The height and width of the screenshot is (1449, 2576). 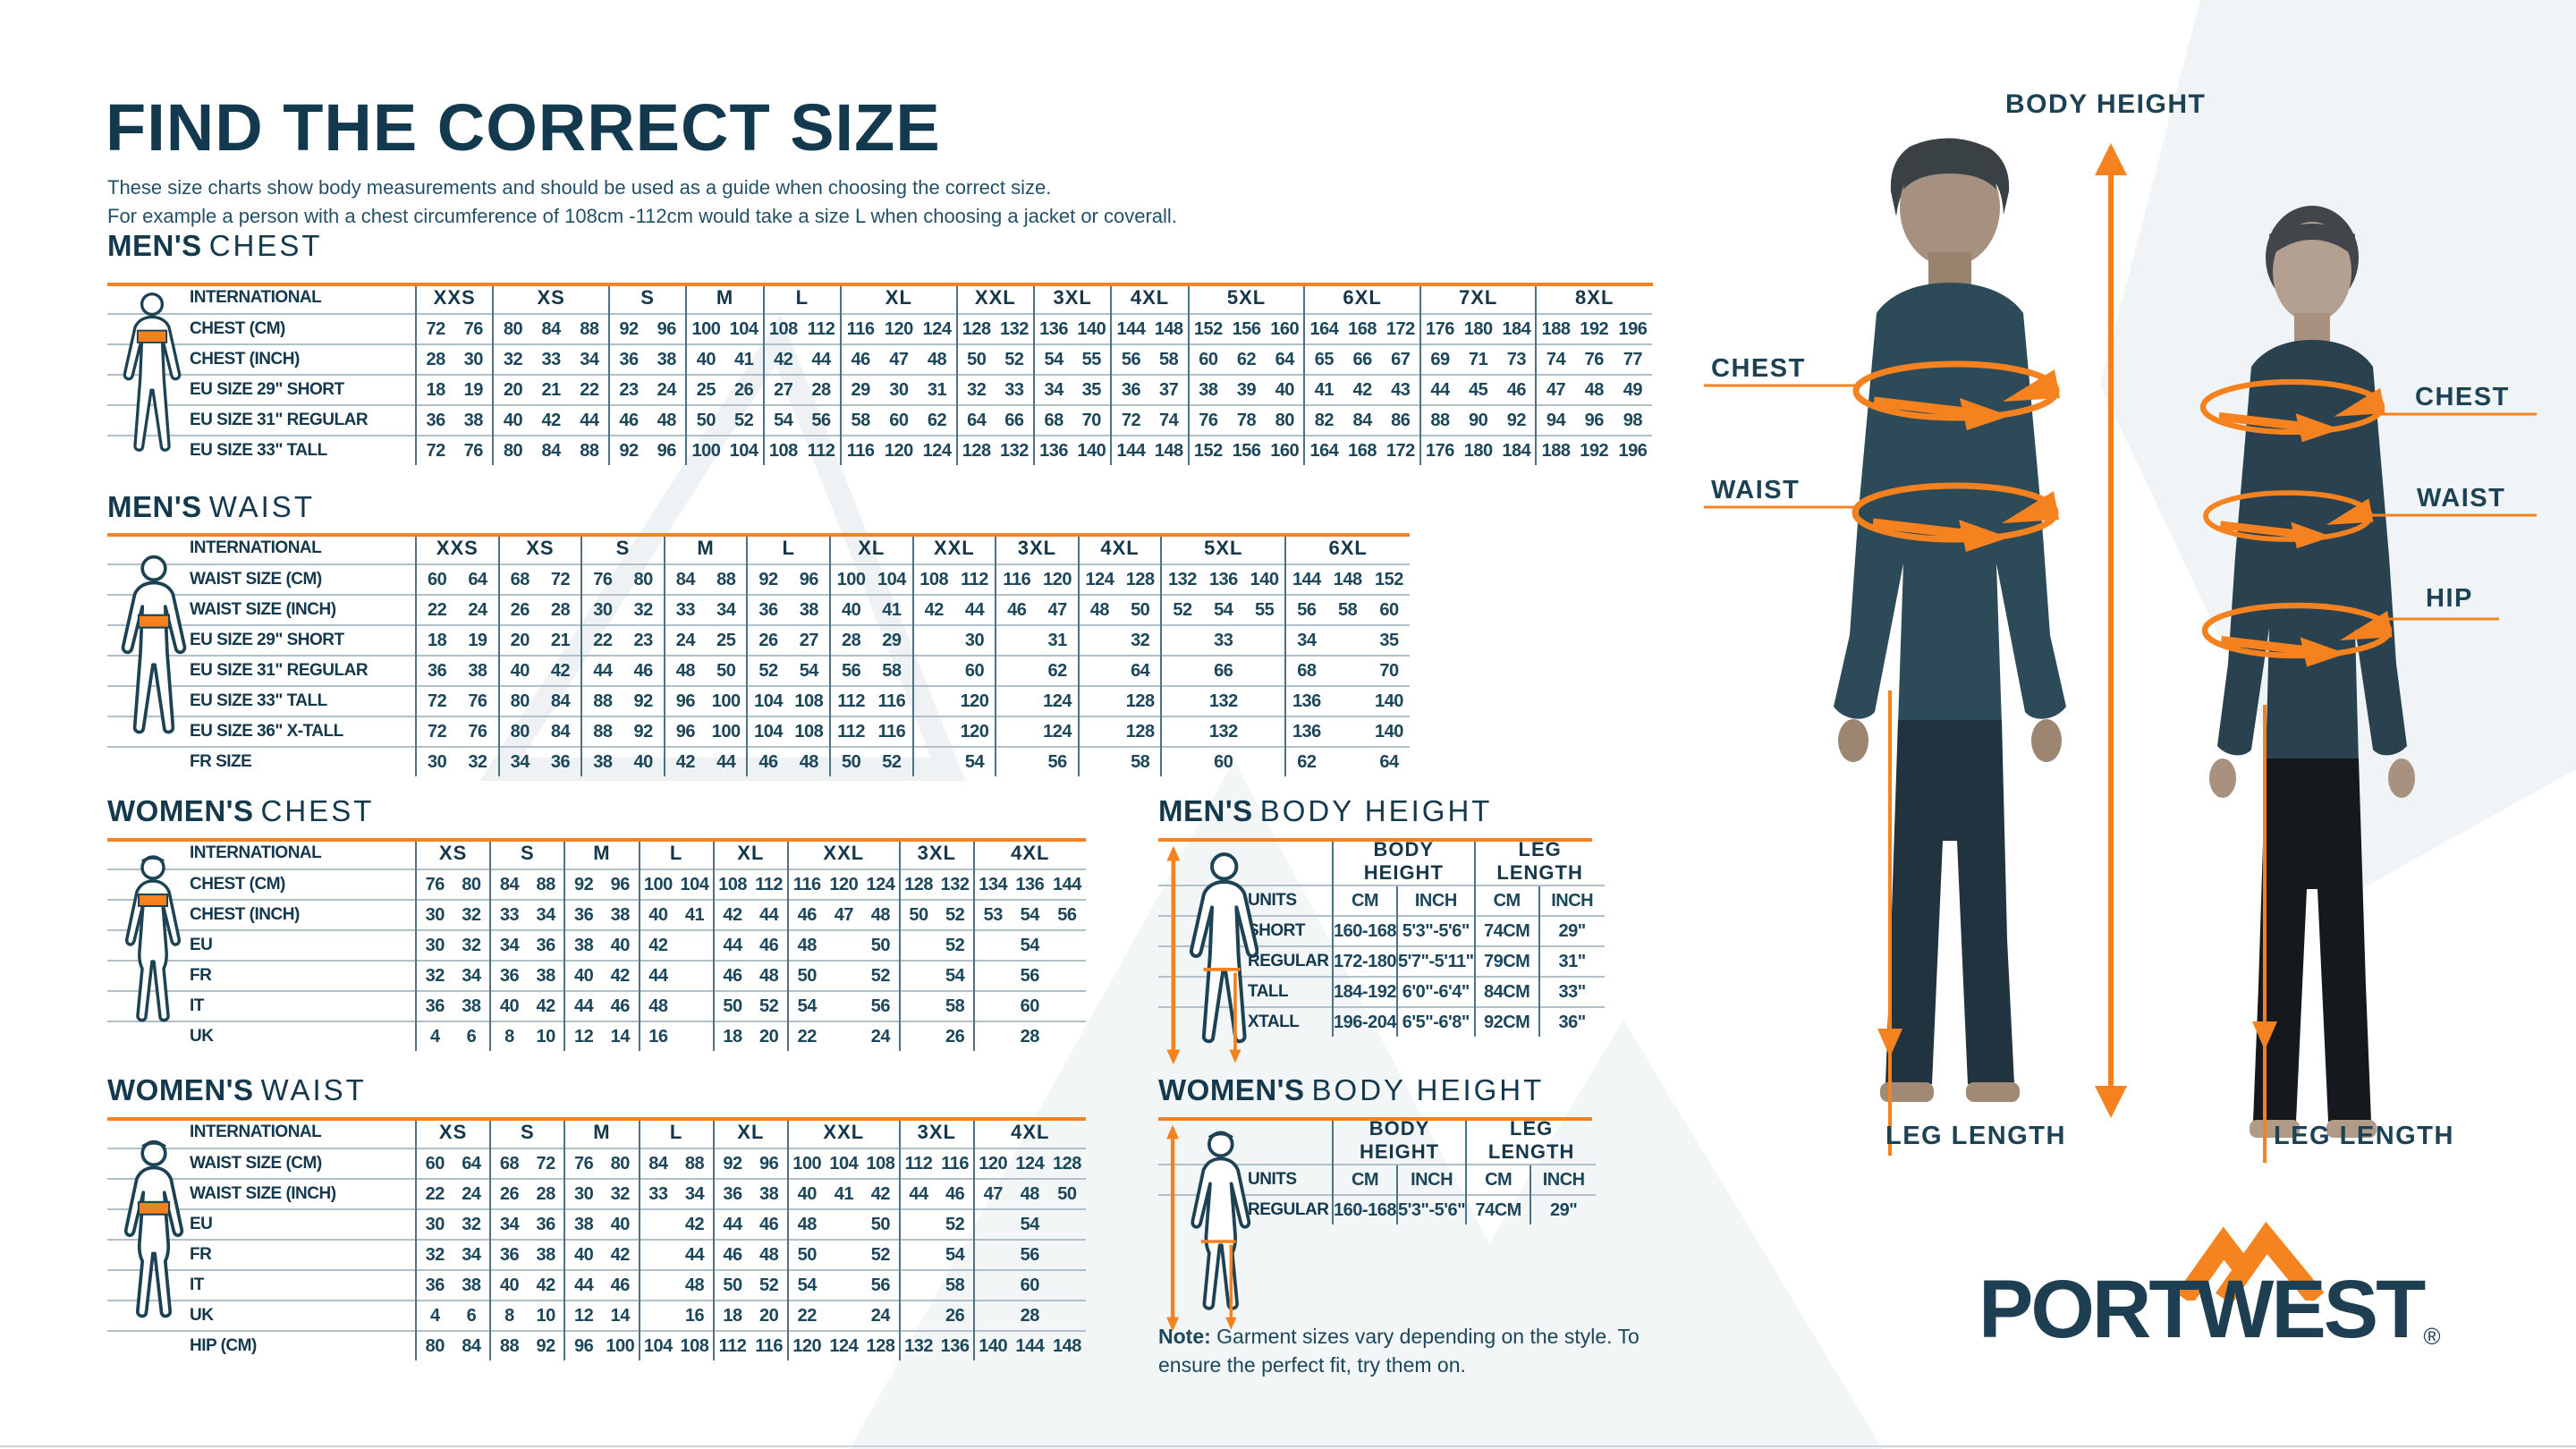 I want to click on size-value: 90, so click(x=1478, y=420).